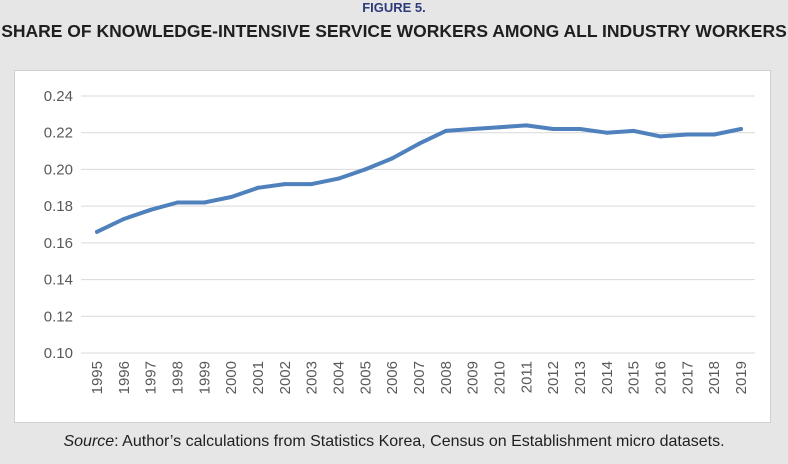 The width and height of the screenshot is (788, 464). What do you see at coordinates (526, 377) in the screenshot?
I see `x-tick-label: 2011` at bounding box center [526, 377].